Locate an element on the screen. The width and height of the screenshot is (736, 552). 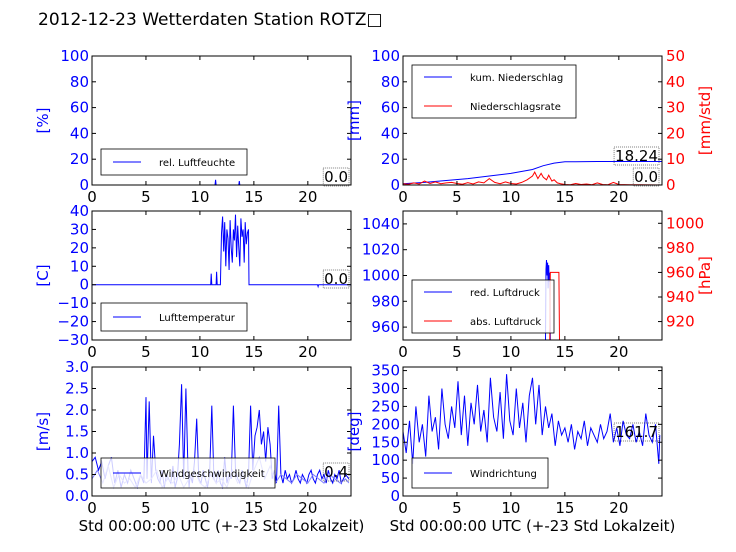
y-tick-label: 2.0 is located at coordinates (77, 410).